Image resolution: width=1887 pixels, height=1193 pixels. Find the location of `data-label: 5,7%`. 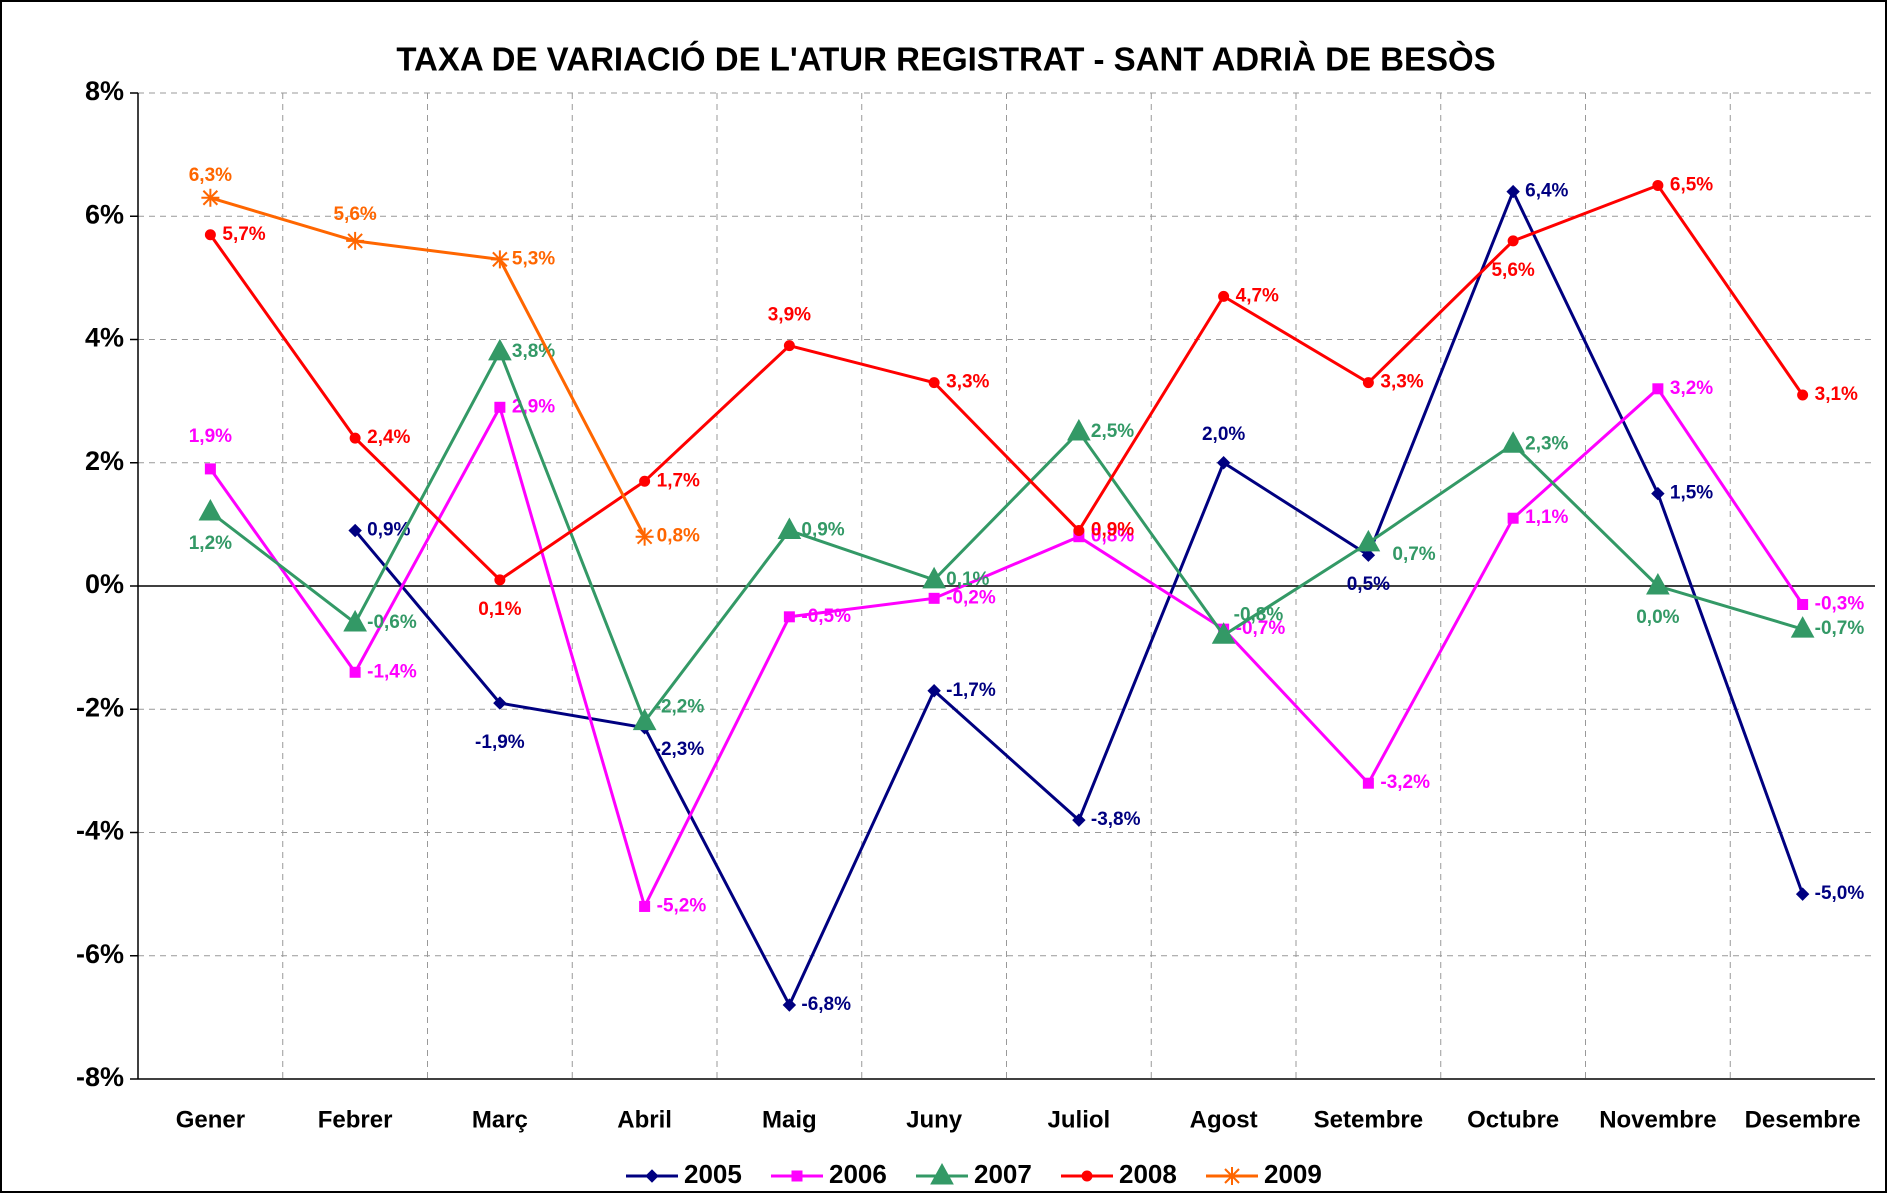

data-label: 5,7% is located at coordinates (243, 234).